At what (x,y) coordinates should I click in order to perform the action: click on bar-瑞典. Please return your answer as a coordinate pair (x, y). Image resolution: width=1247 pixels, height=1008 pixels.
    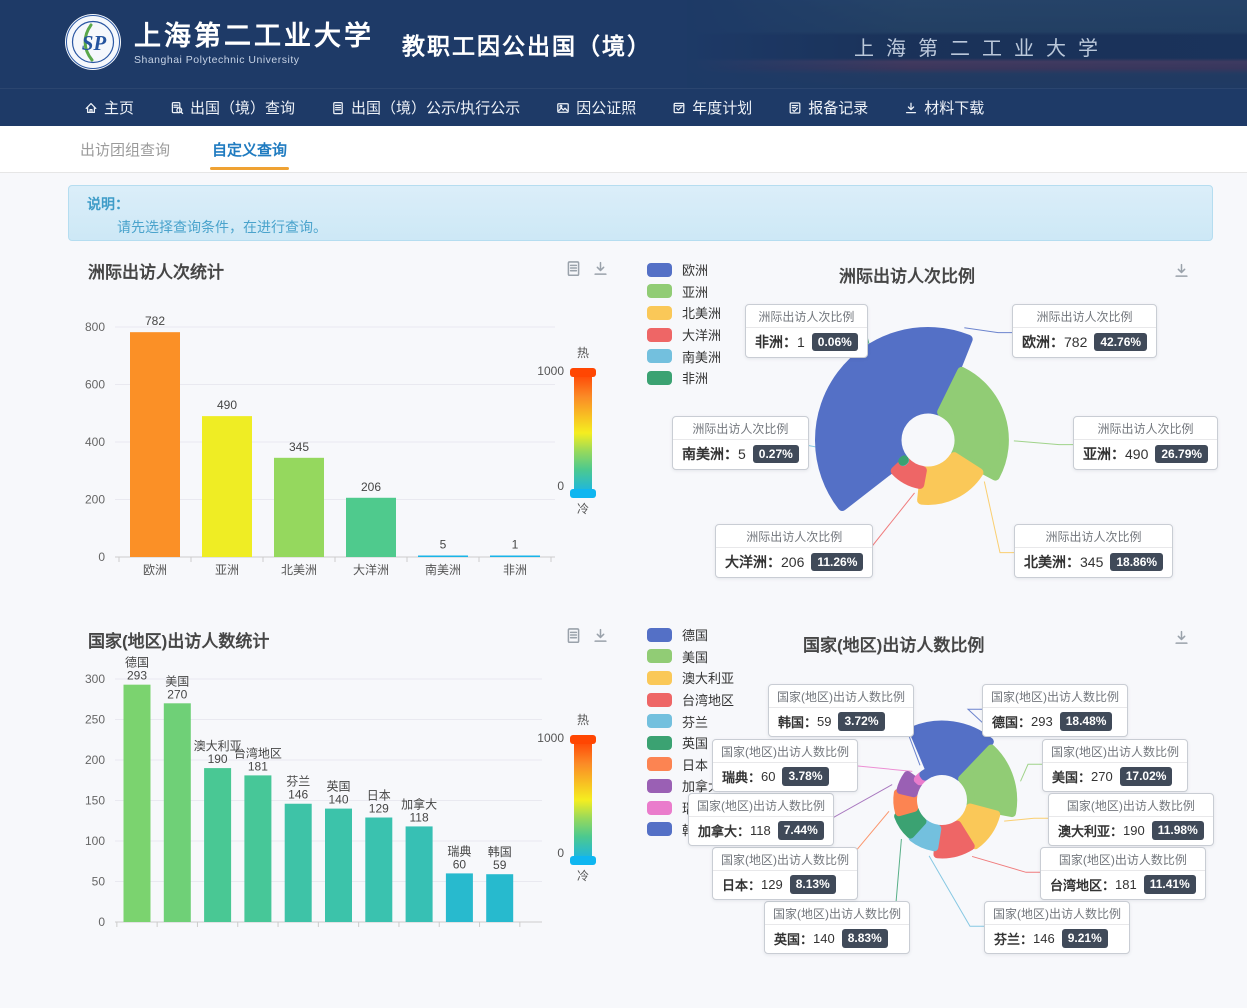
    Looking at the image, I should click on (459, 897).